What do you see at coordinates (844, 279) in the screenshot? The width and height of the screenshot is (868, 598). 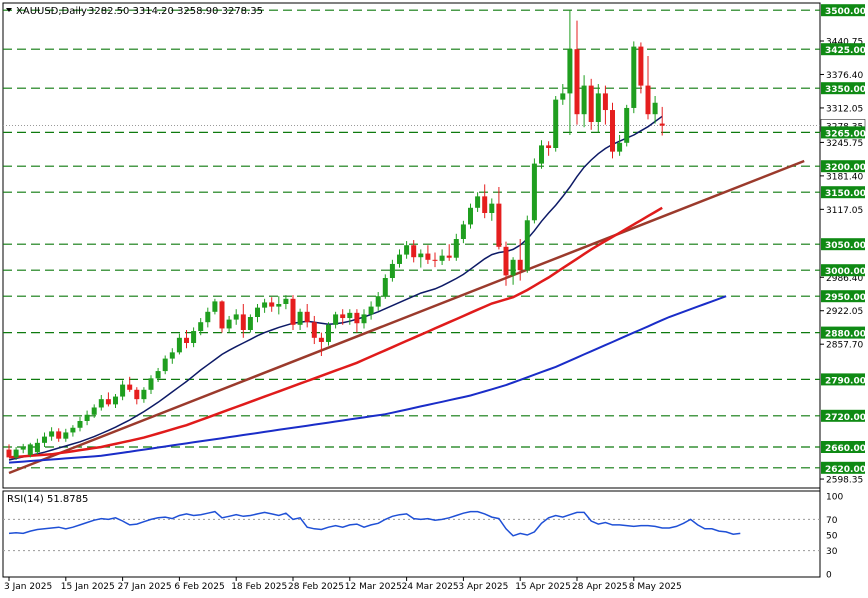 I see `price-tick-label: 2986.40` at bounding box center [844, 279].